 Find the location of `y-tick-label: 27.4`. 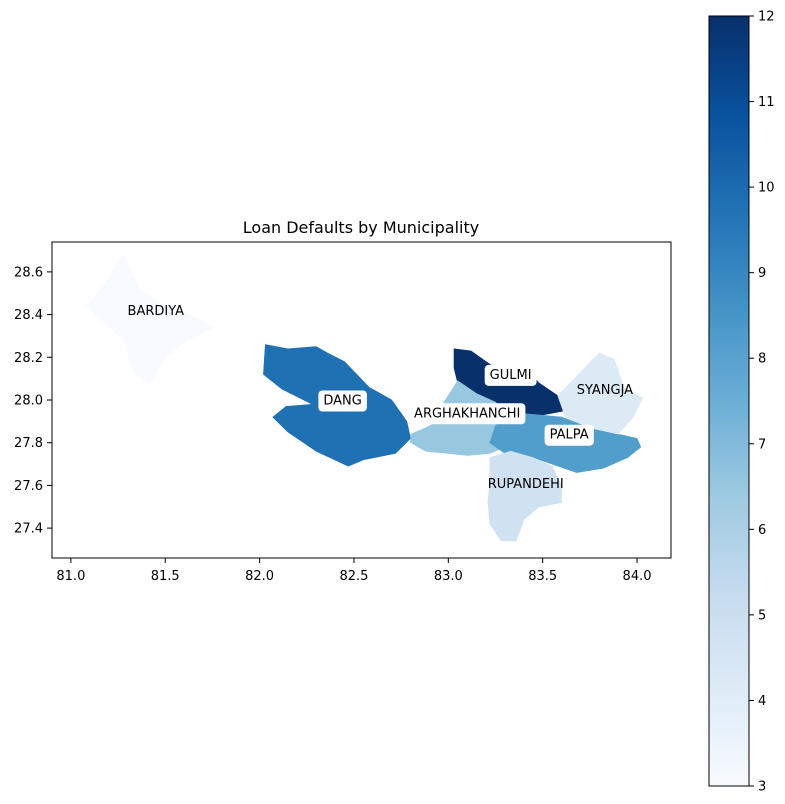

y-tick-label: 27.4 is located at coordinates (28, 529).